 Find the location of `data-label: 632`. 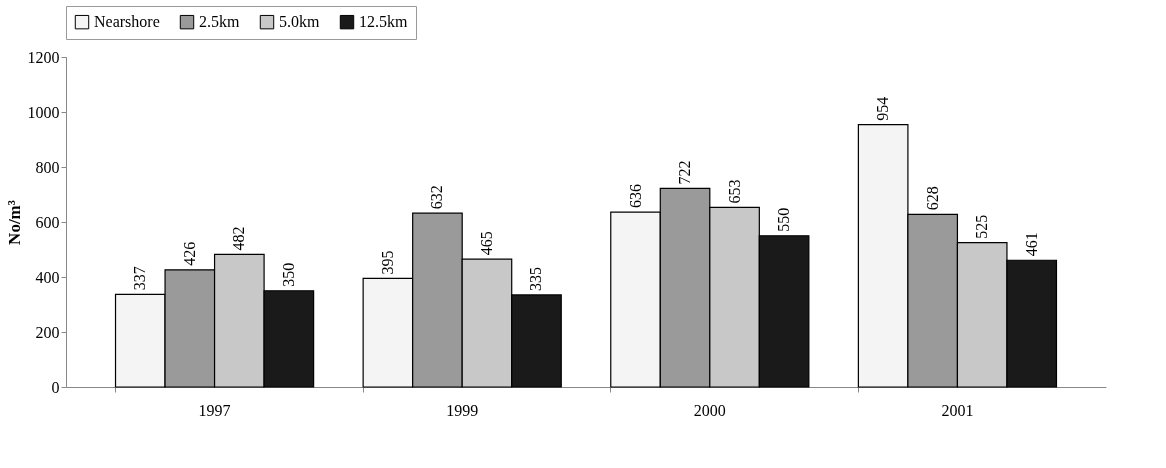

data-label: 632 is located at coordinates (437, 197).